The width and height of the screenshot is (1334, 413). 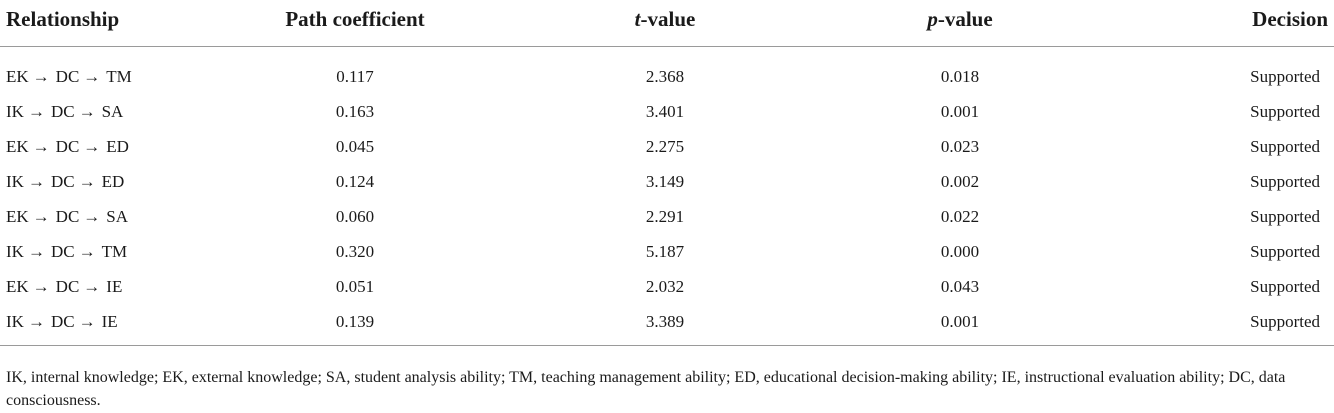 I want to click on t-value-cell: 3.401, so click(x=665, y=111).